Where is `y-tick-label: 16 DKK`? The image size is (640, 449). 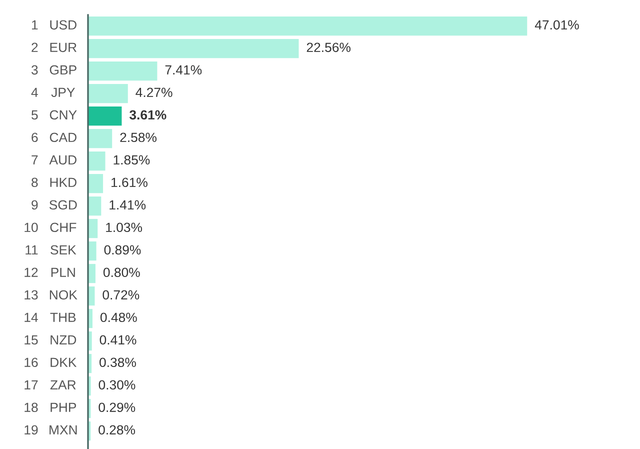 y-tick-label: 16 DKK is located at coordinates (50, 363).